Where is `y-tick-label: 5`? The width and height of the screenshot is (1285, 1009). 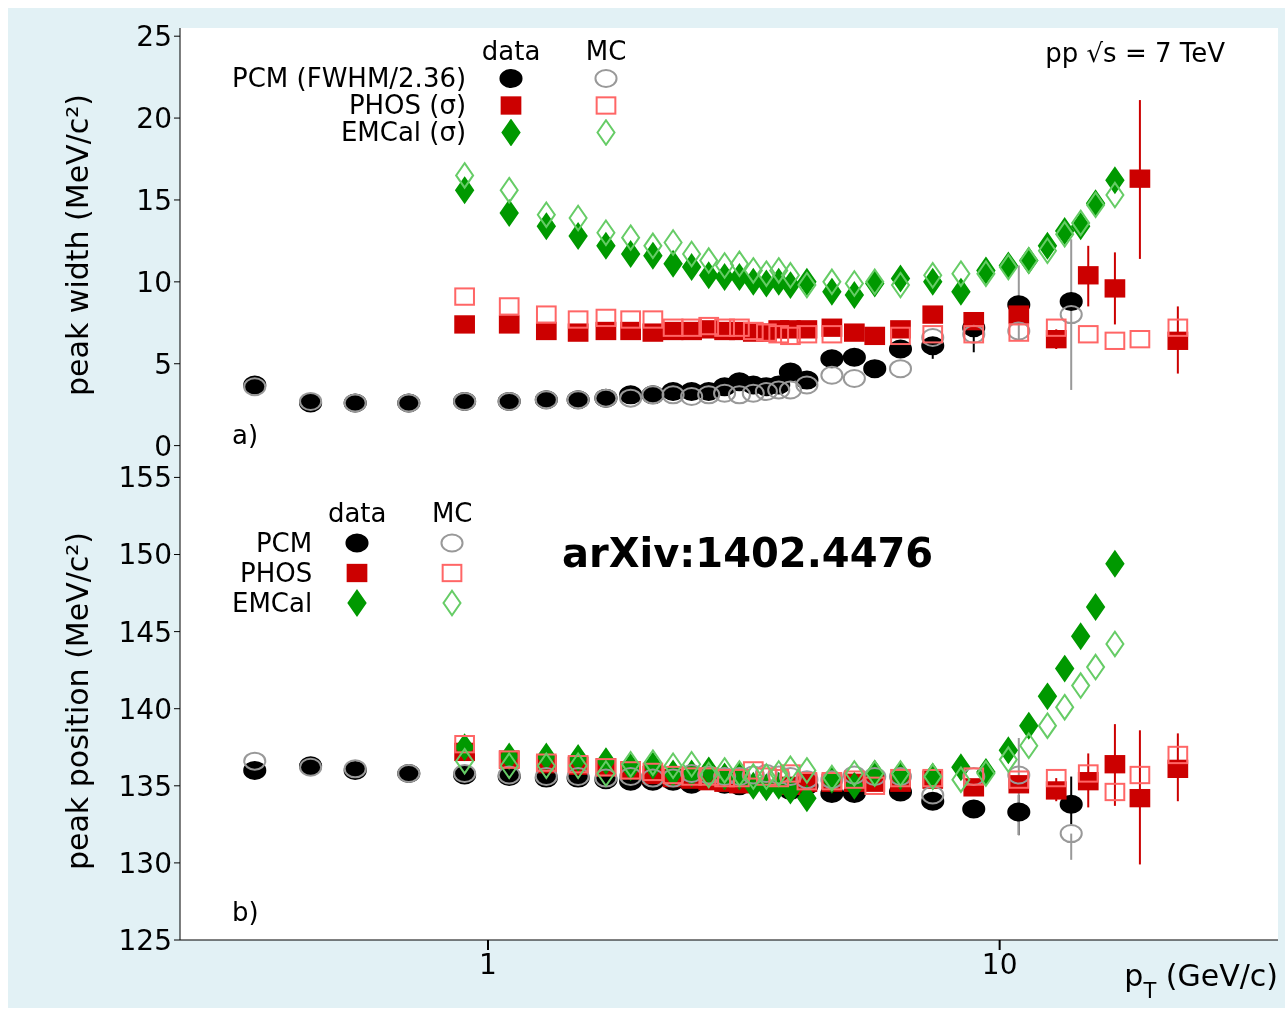
y-tick-label: 5 is located at coordinates (163, 364).